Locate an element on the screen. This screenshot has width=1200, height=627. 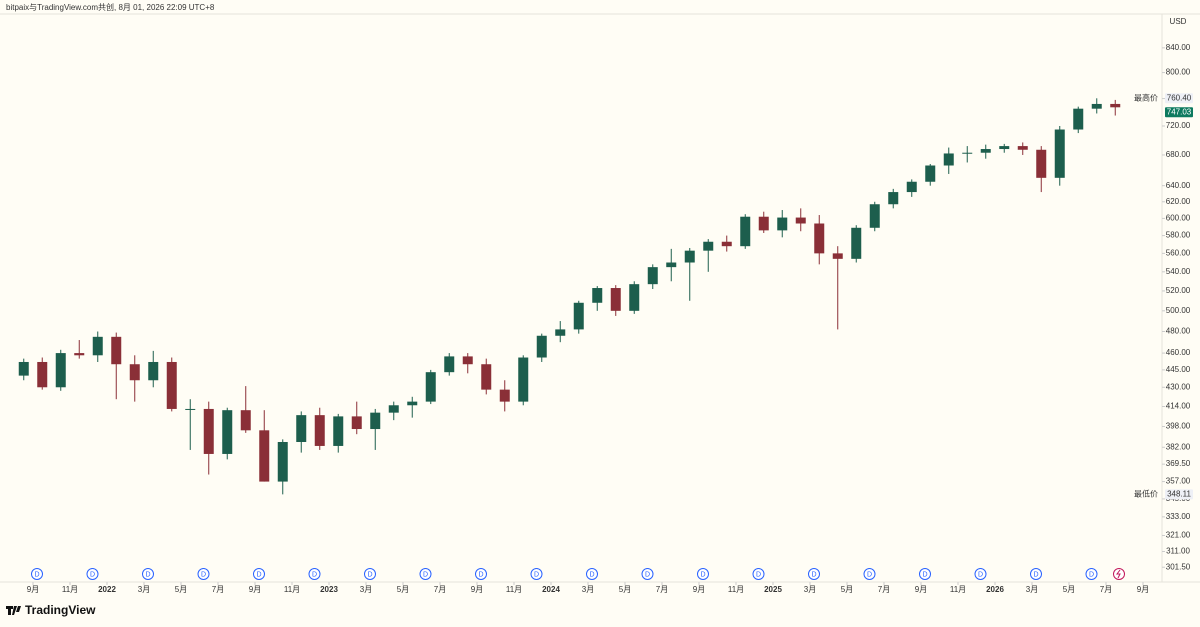
y-tick-label: 520.00 is located at coordinates (1178, 290).